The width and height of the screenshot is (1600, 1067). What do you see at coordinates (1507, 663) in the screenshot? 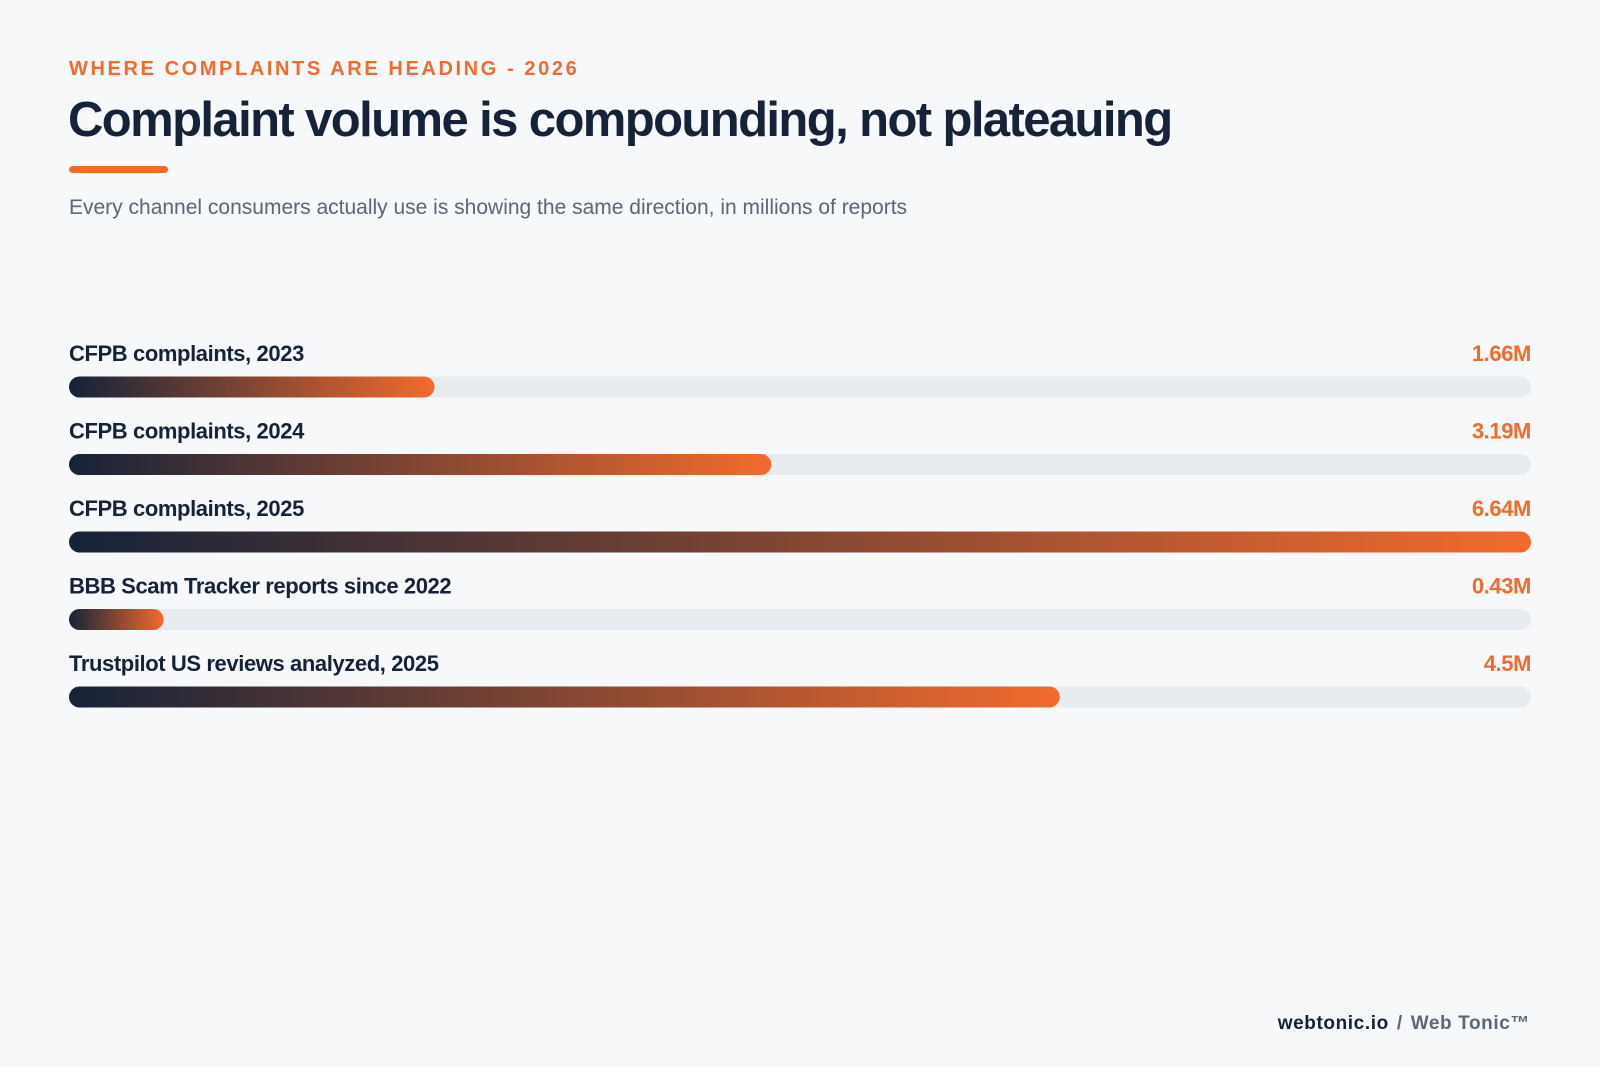
I see `bar-value-label: 4.5M` at bounding box center [1507, 663].